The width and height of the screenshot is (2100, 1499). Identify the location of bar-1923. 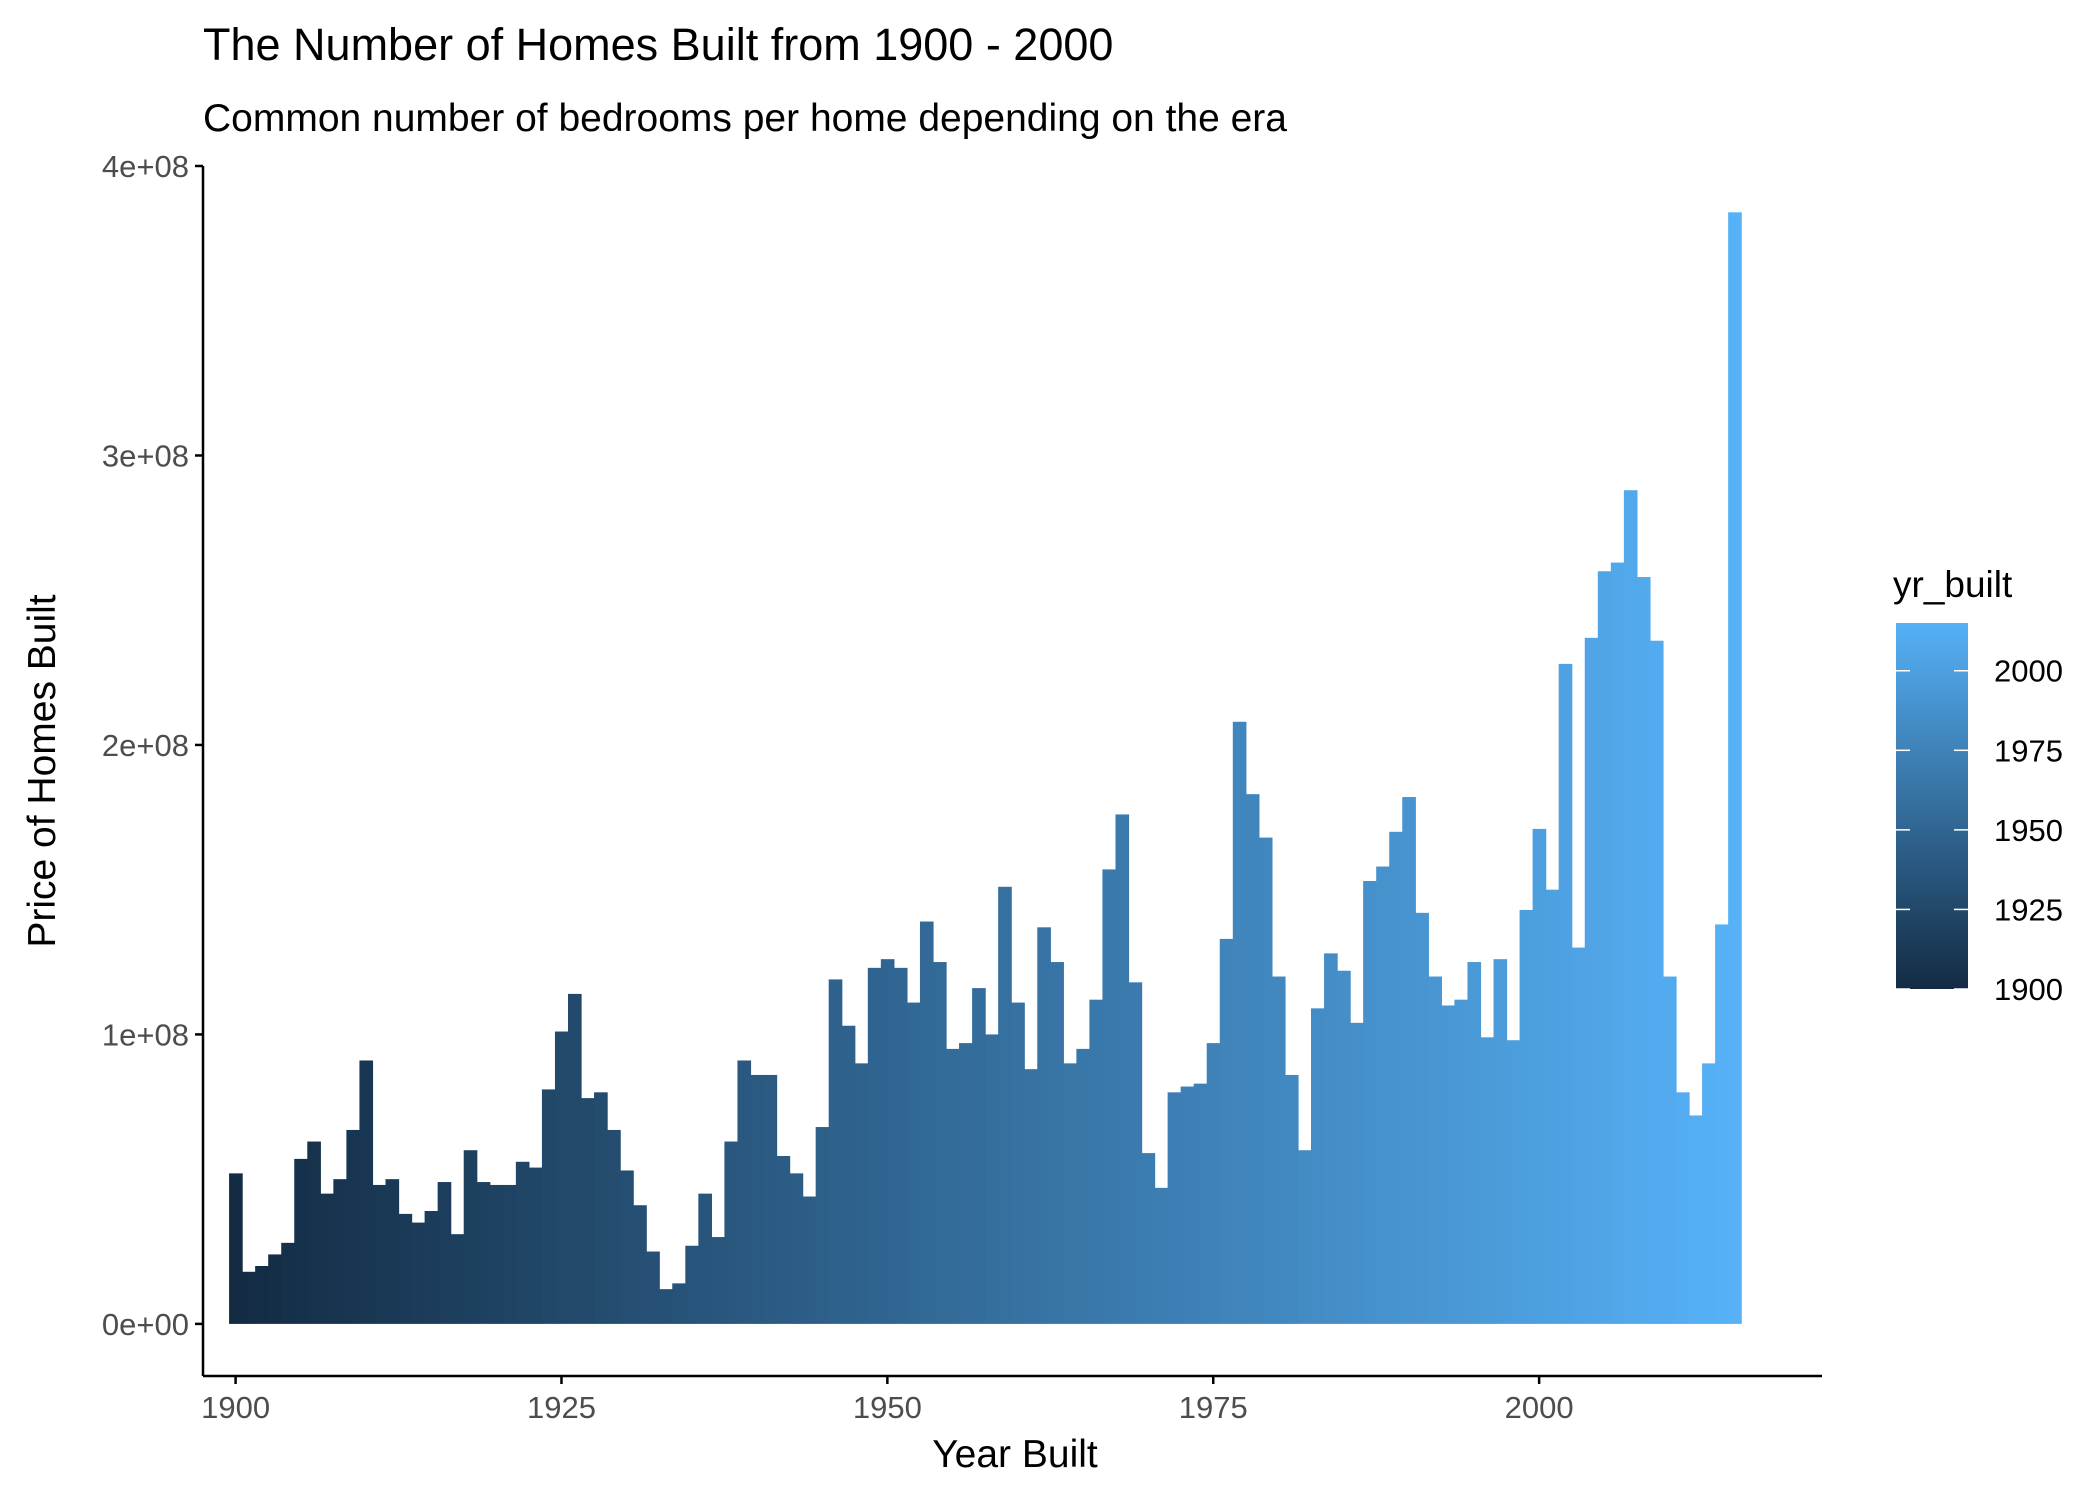
(535, 1245).